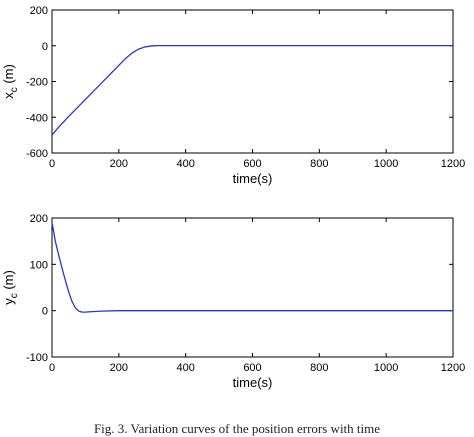  Describe the element at coordinates (37, 154) in the screenshot. I see `y-tick-label: -600` at that location.